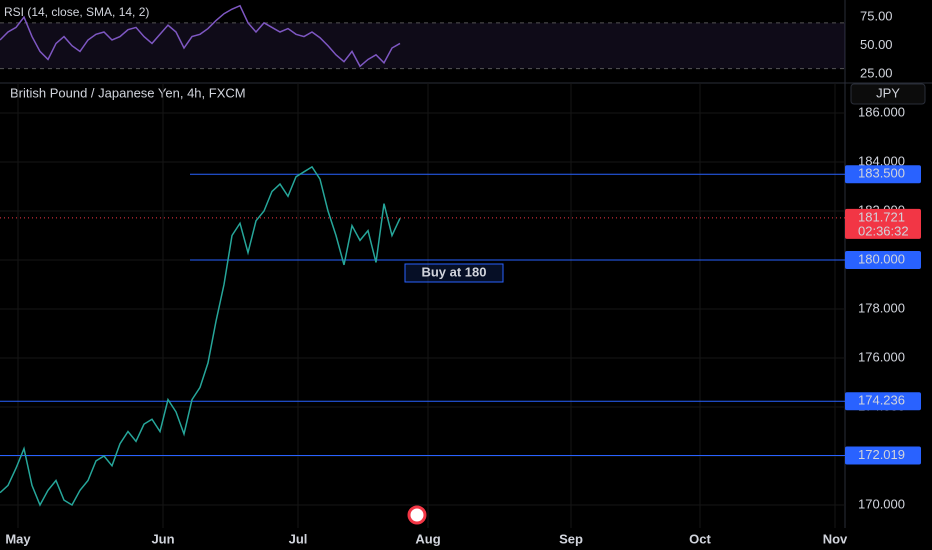 The image size is (932, 550). I want to click on x-tick-label: Nov, so click(835, 538).